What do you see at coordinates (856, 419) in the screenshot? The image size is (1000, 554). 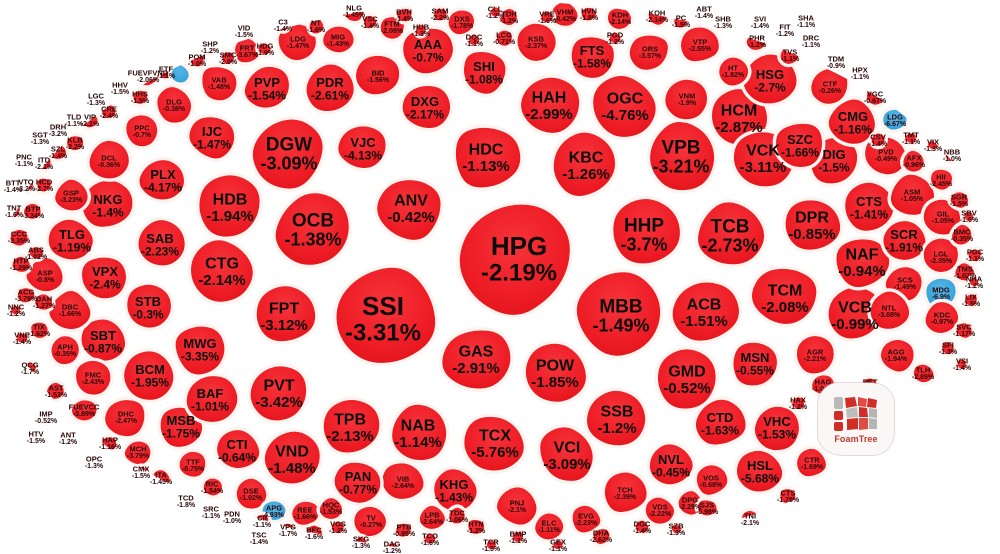 I see `foamtree-logo: FoamTree` at bounding box center [856, 419].